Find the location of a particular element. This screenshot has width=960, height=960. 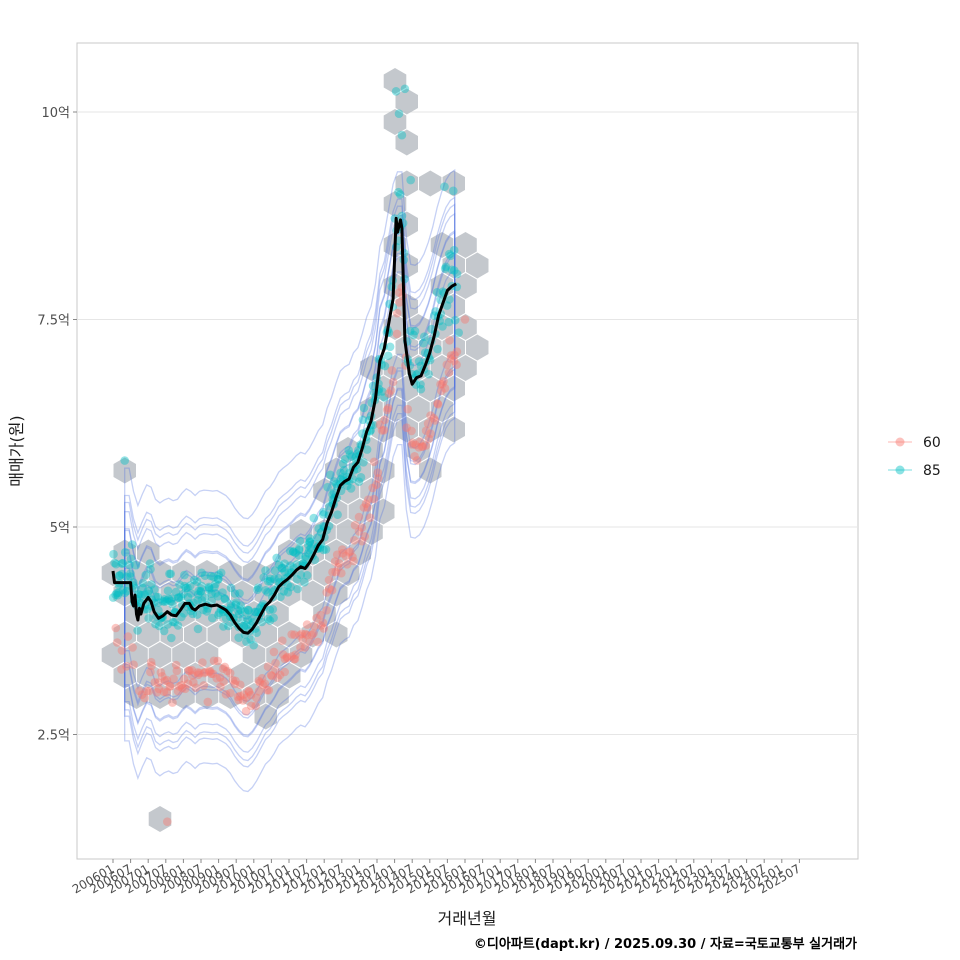

legend-key-60-point is located at coordinates (900, 442).